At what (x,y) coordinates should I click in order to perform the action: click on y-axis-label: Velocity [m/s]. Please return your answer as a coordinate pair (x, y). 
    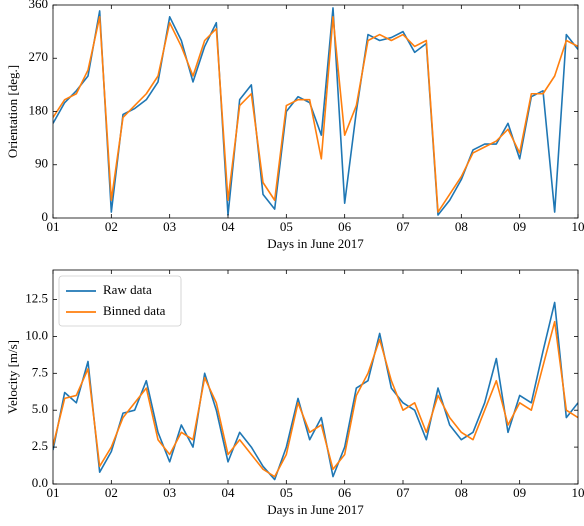
    Looking at the image, I should click on (12, 377).